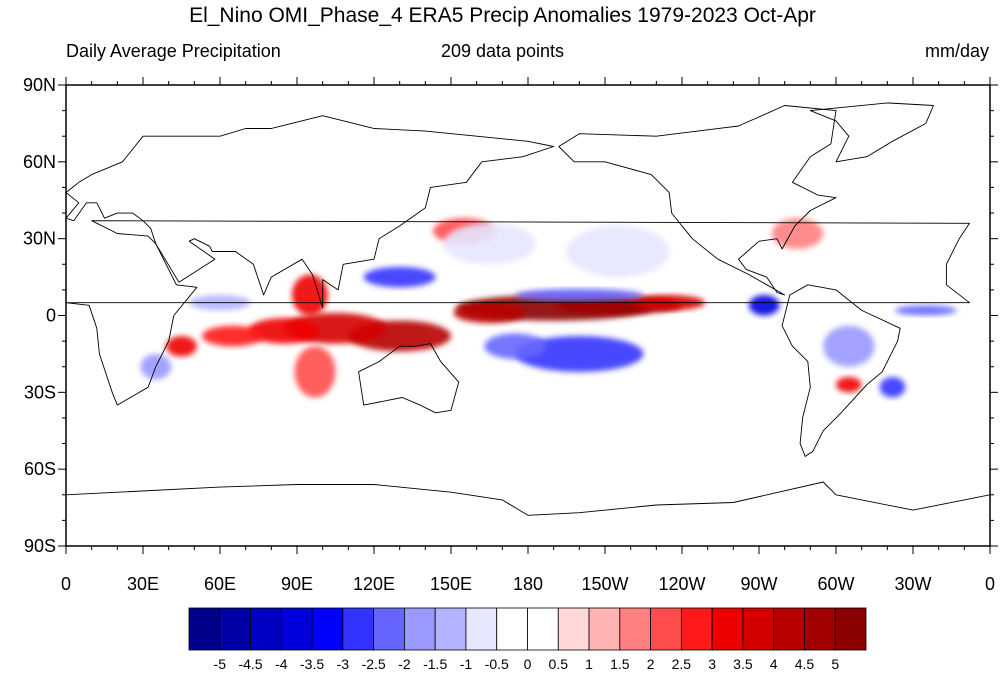 The width and height of the screenshot is (1005, 676). I want to click on lon-label: 180, so click(528, 584).